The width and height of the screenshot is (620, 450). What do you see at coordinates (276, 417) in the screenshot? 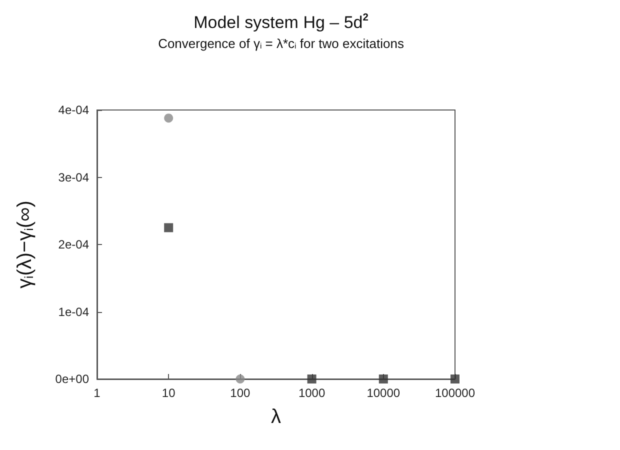
I see `x-axis-title: λ` at bounding box center [276, 417].